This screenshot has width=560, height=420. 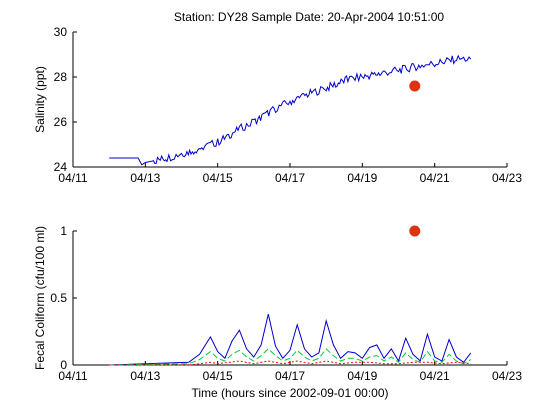 I want to click on y-tick-label: 1, so click(x=63, y=231).